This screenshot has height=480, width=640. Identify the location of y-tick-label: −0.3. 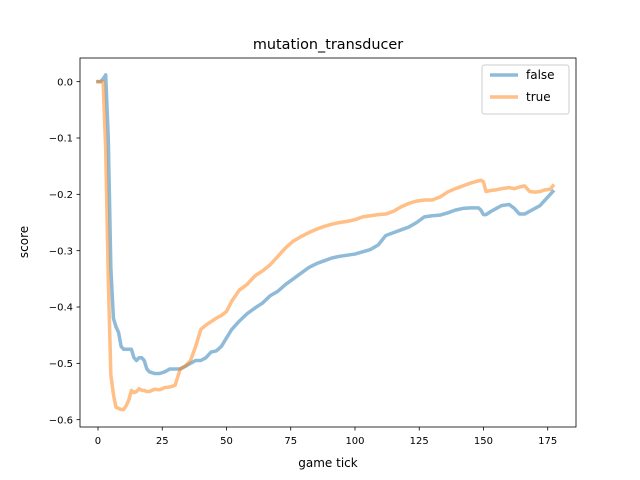
(61, 251).